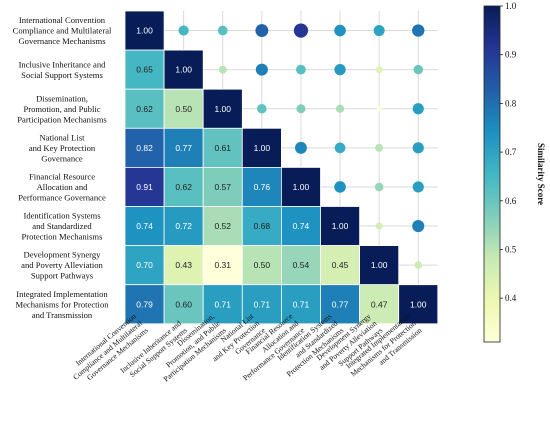 The width and height of the screenshot is (550, 443). What do you see at coordinates (144, 265) in the screenshot?
I see `cell-value-label: 0.70` at bounding box center [144, 265].